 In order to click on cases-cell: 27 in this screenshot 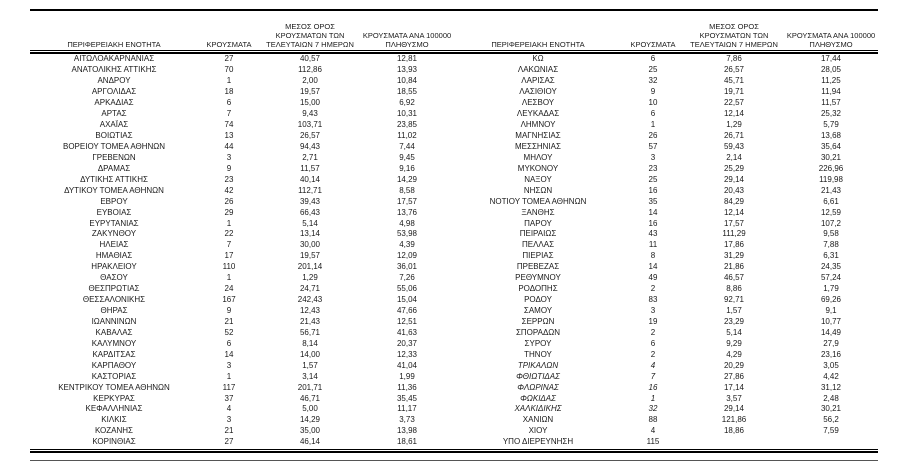, I will do `click(229, 59)`.